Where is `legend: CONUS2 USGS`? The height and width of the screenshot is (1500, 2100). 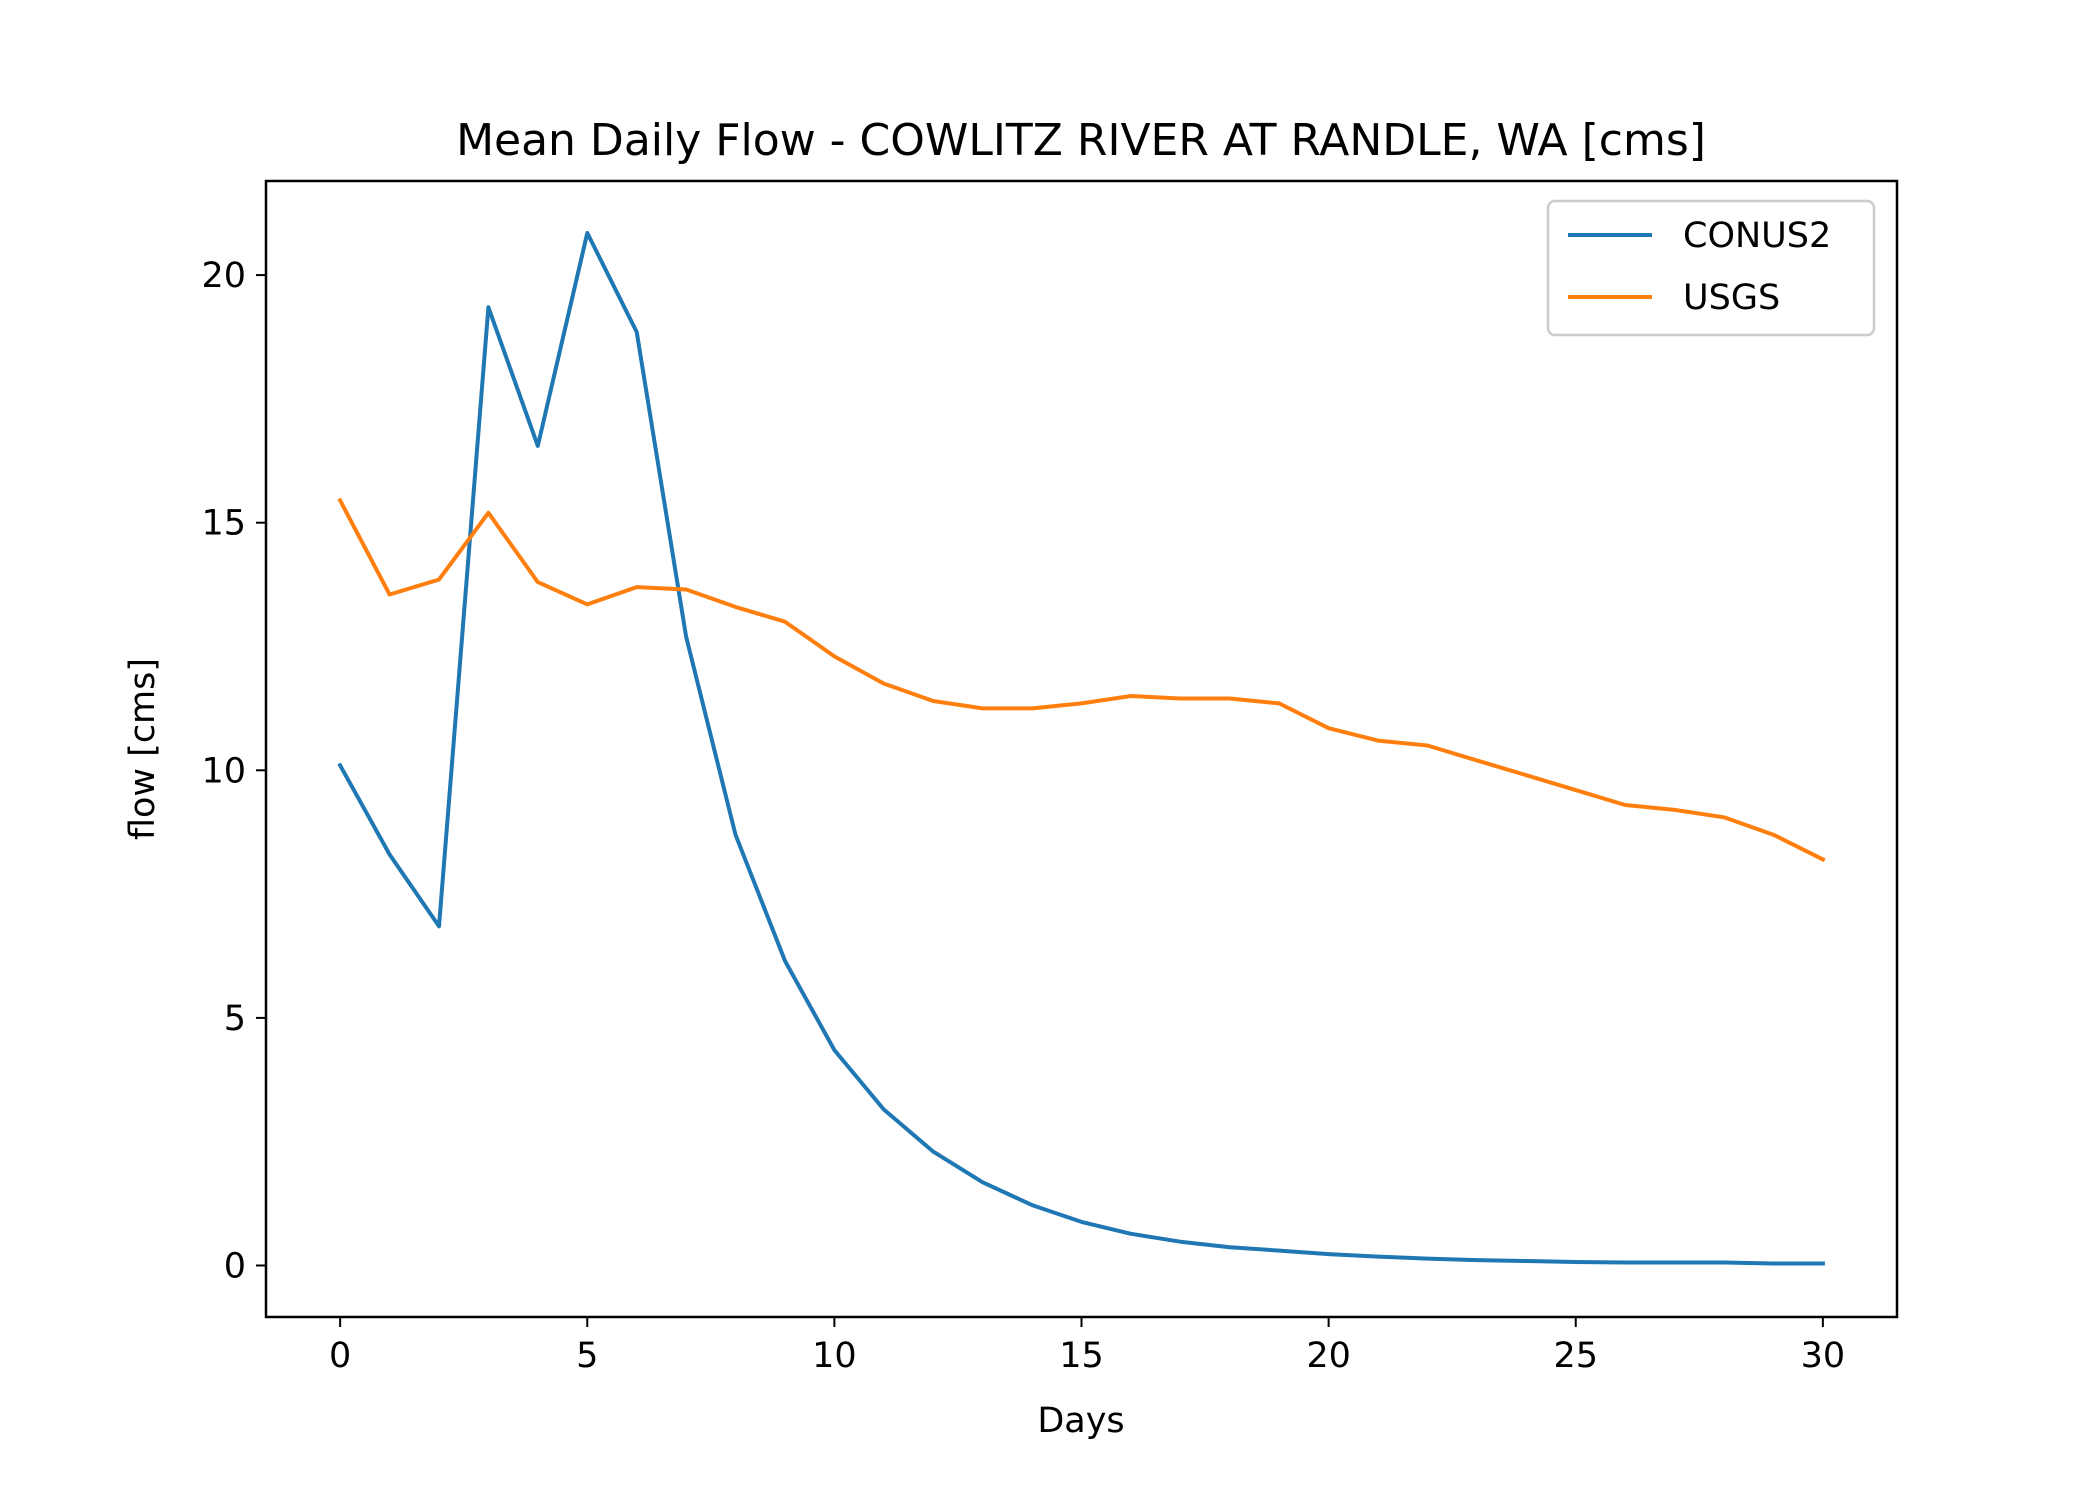
legend: CONUS2 USGS is located at coordinates (1711, 268).